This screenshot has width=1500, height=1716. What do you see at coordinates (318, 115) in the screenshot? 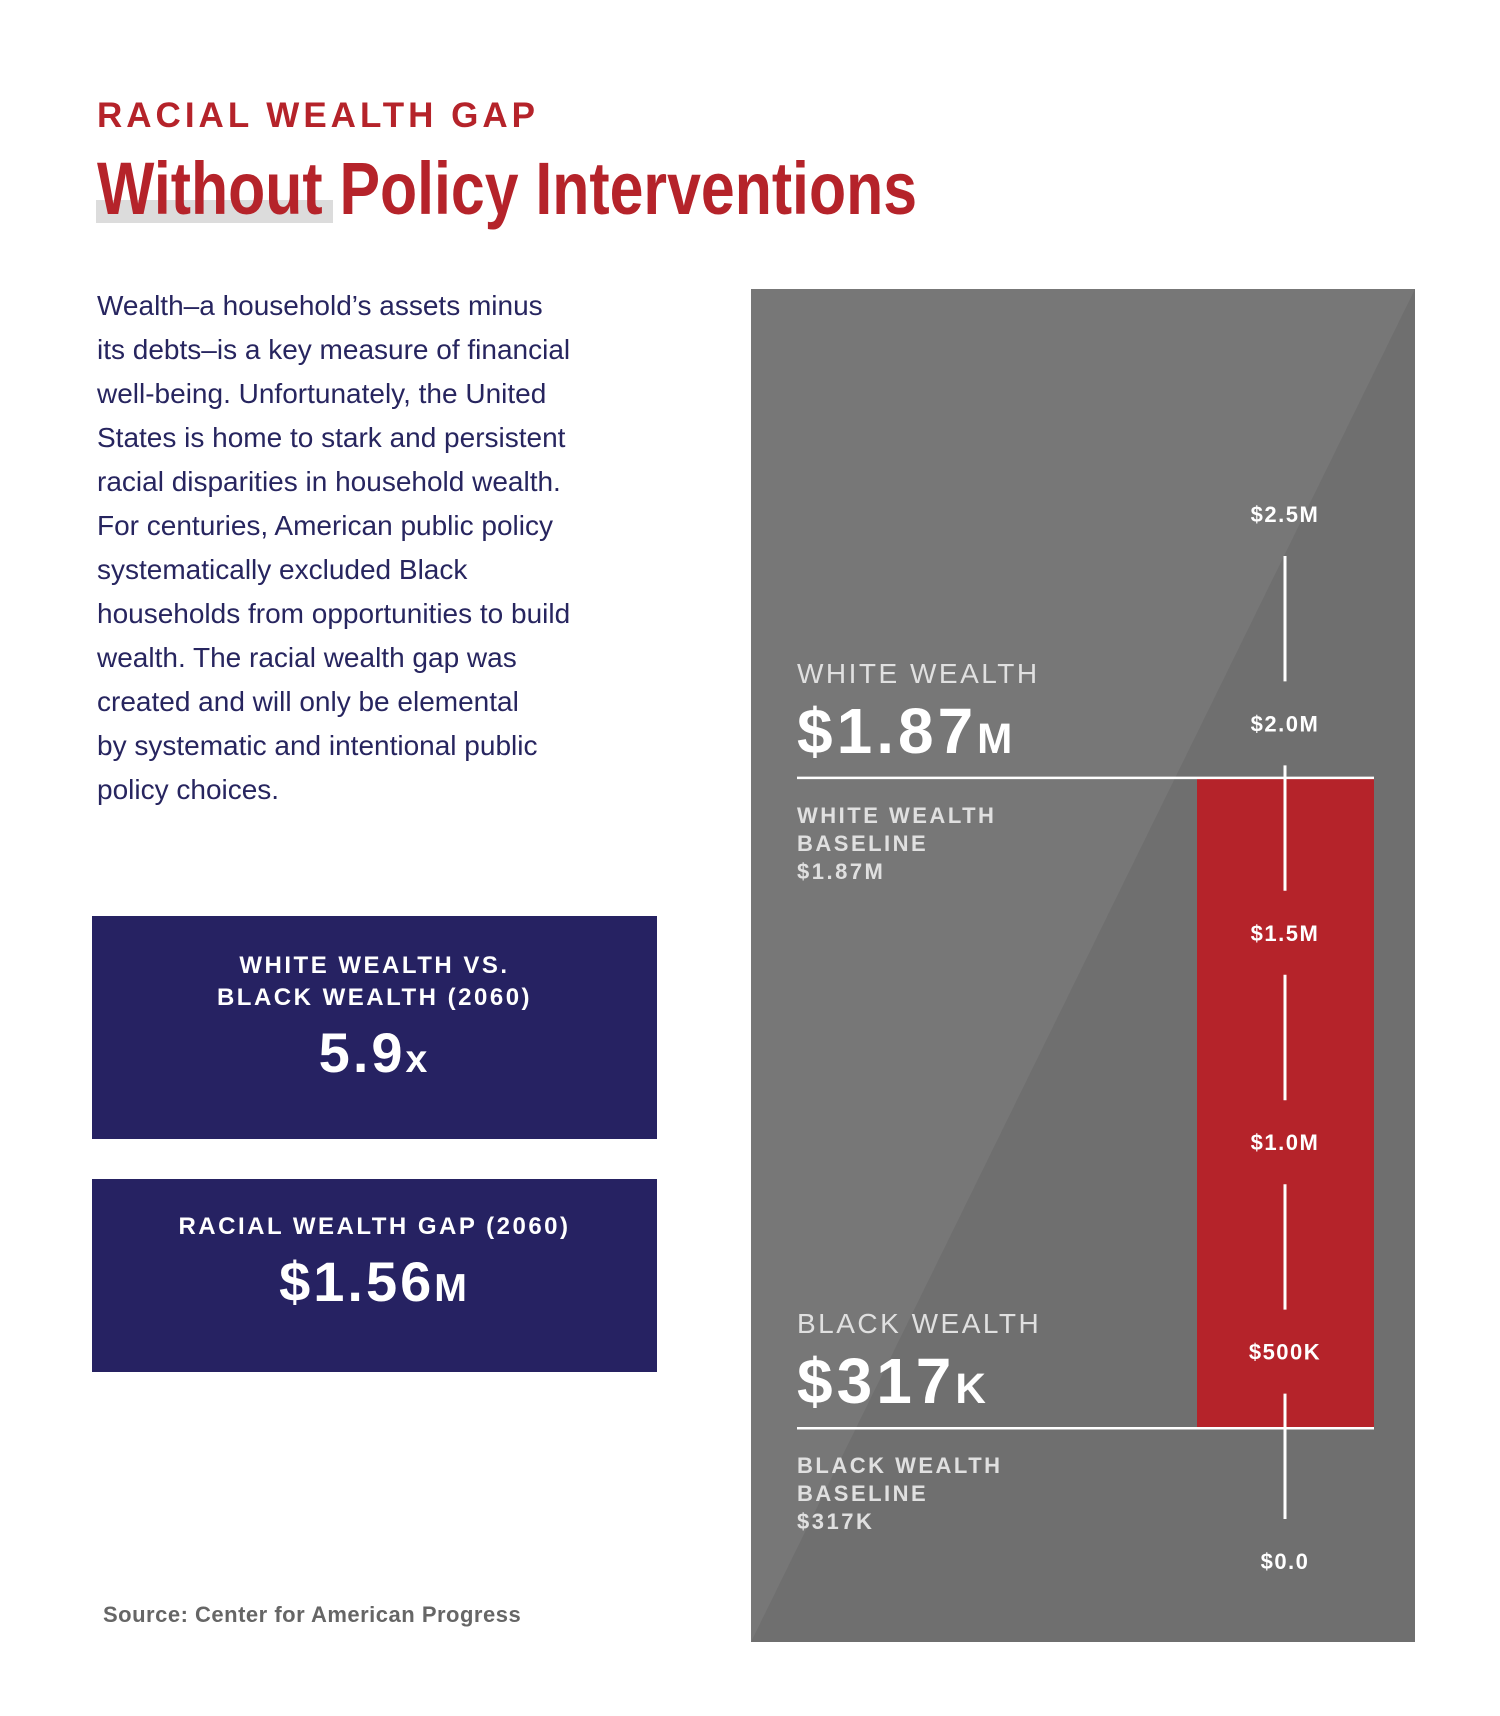
I see `kicker: RACIAL WEALTH GAP` at bounding box center [318, 115].